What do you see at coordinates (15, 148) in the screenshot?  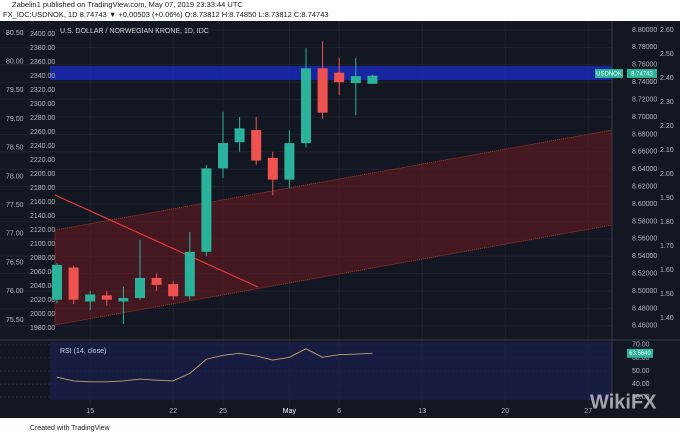 I see `left-axis-1-label: 78.50` at bounding box center [15, 148].